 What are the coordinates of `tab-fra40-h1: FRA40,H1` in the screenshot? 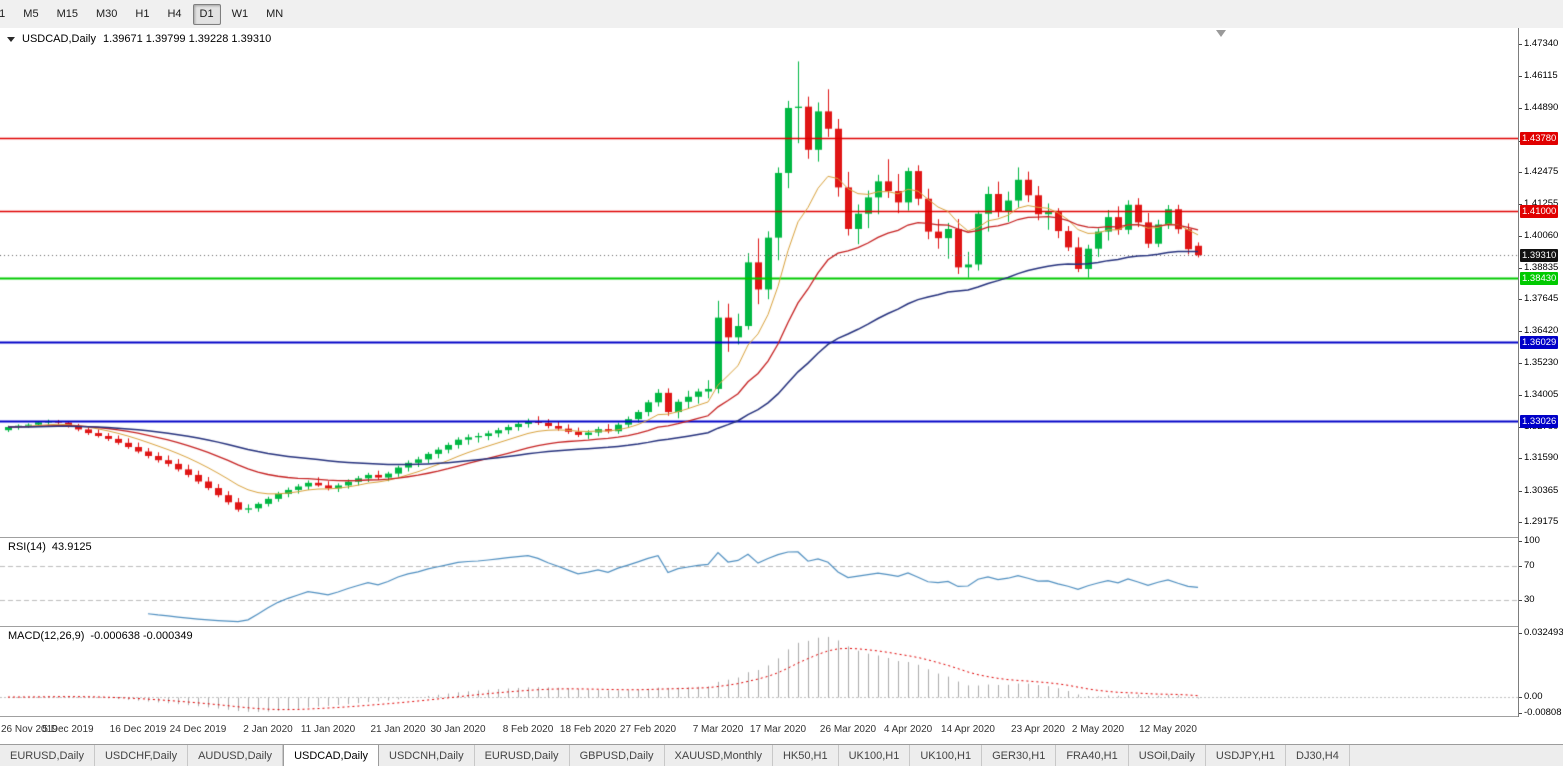 It's located at (1092, 755).